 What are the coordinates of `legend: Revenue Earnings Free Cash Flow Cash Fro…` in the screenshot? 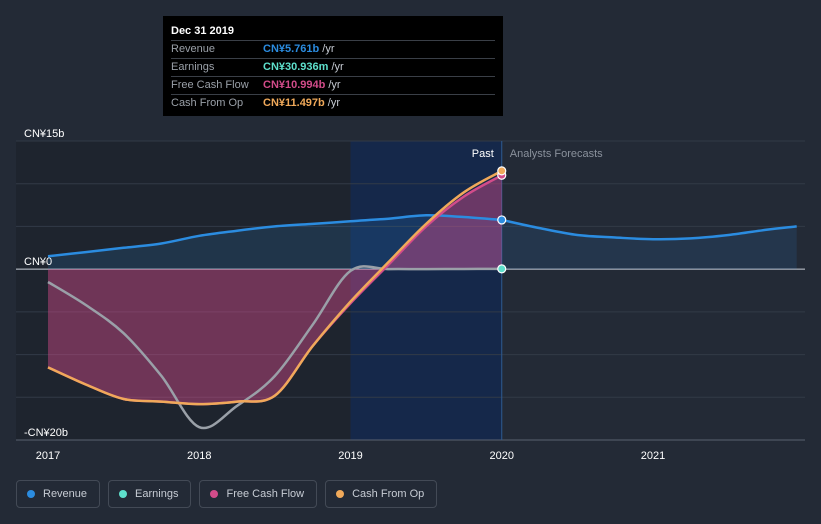 It's located at (227, 494).